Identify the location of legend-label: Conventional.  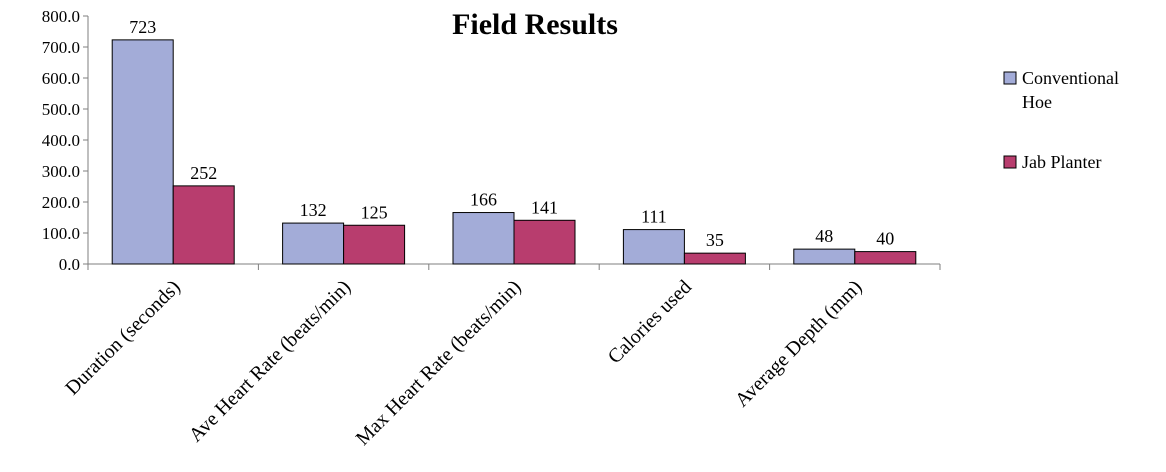
(1070, 78).